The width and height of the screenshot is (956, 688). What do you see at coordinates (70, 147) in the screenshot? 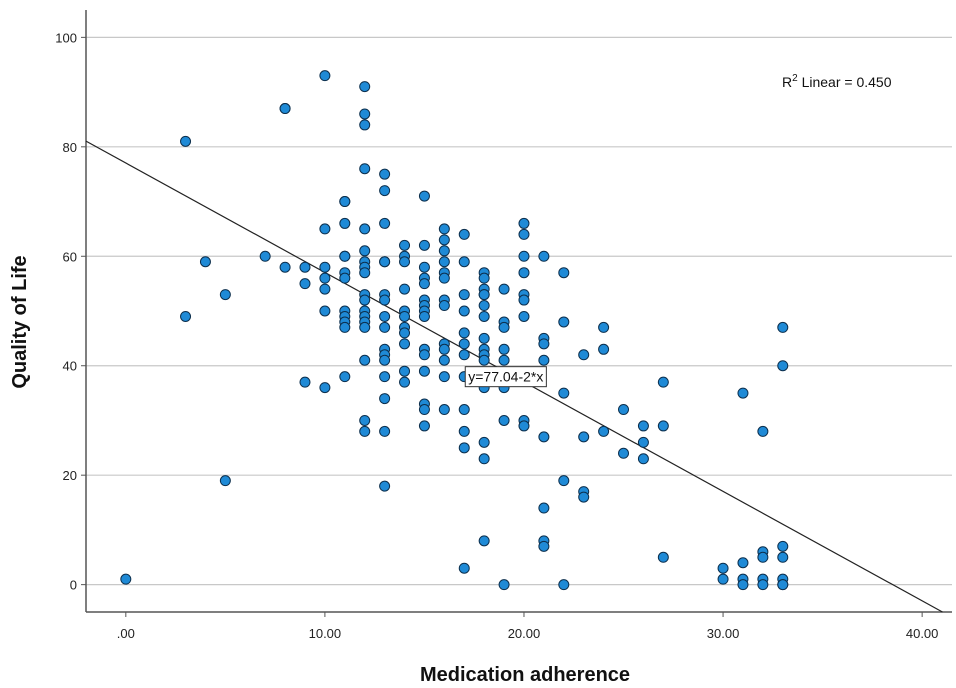
I see `y-tick-label: 80` at bounding box center [70, 147].